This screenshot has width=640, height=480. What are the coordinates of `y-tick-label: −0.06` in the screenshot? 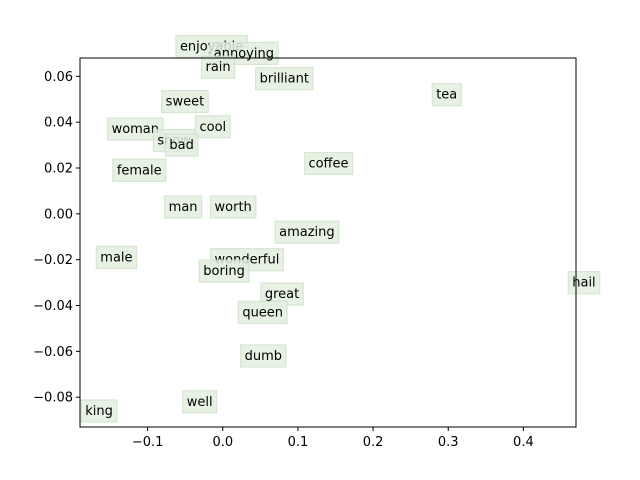 It's located at (53, 352).